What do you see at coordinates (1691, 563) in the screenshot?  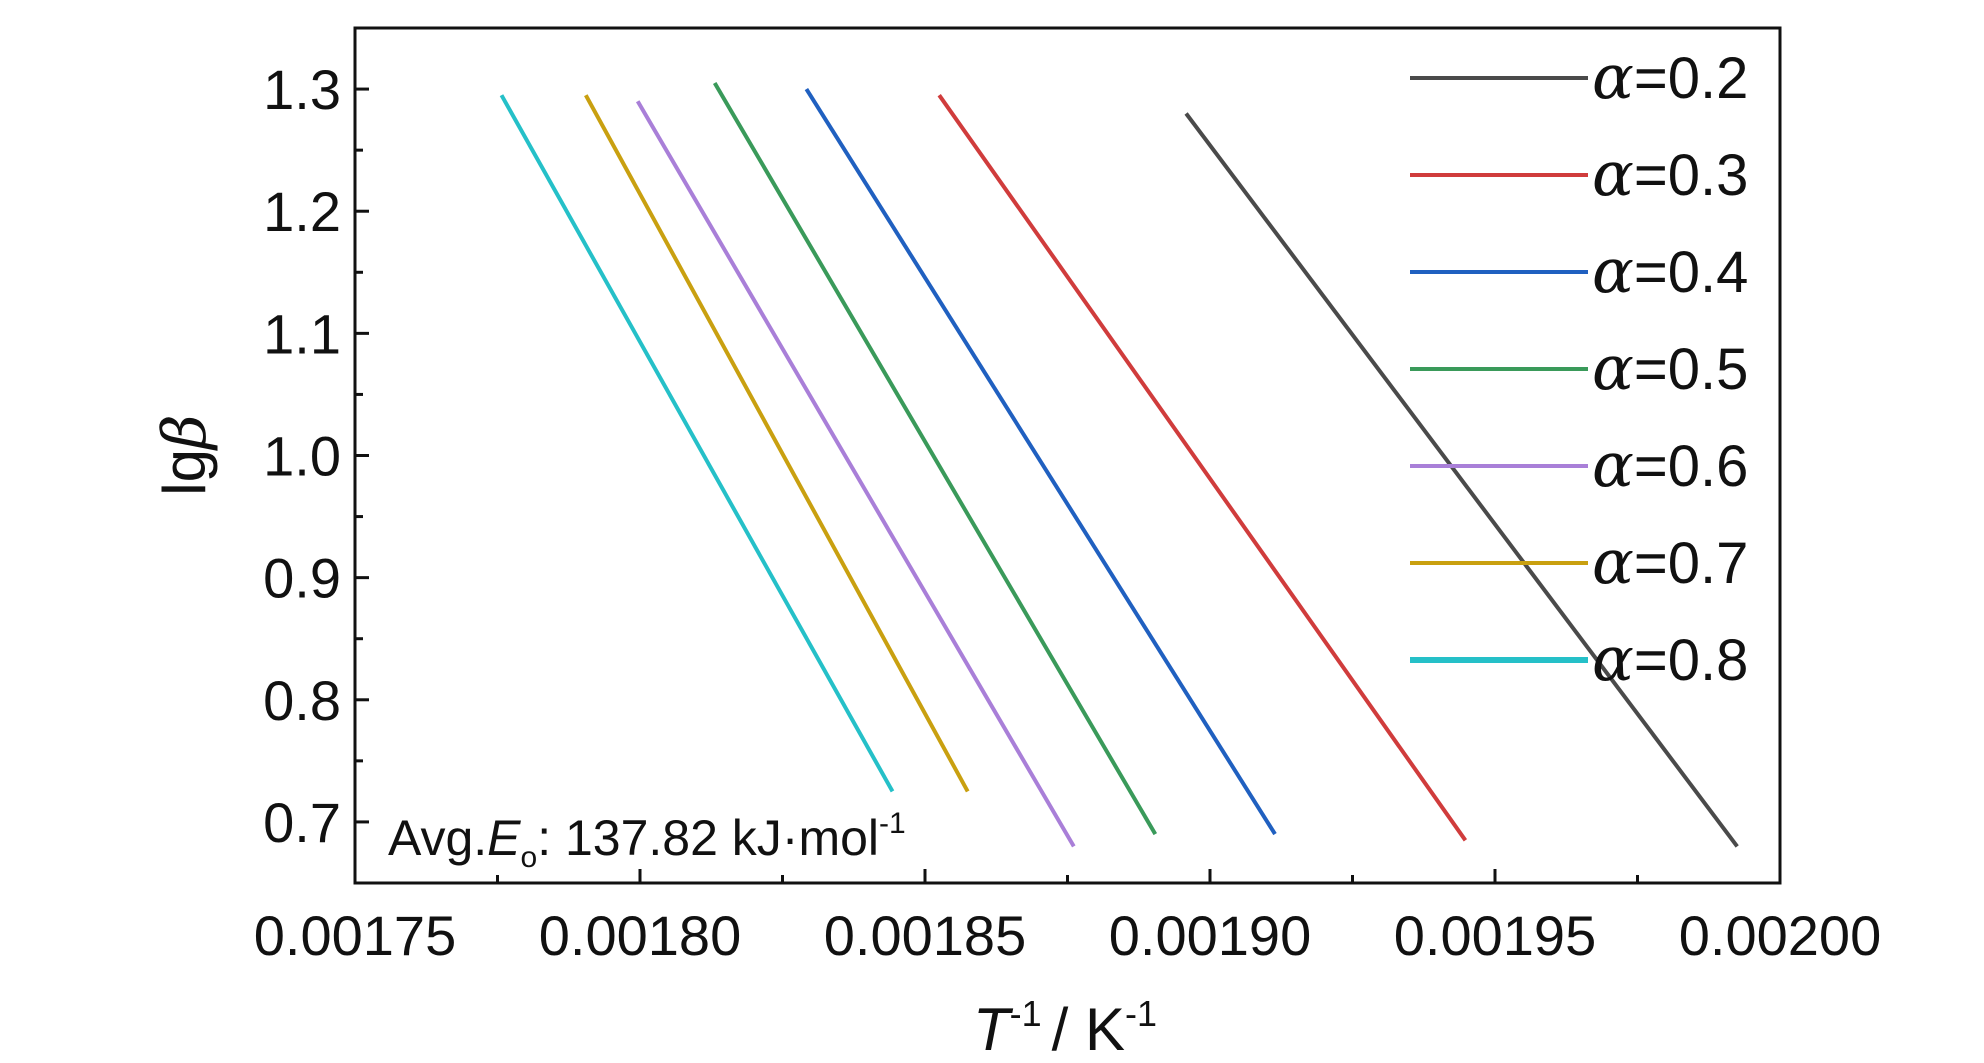 I see `legend-entry-value: =0.7` at bounding box center [1691, 563].